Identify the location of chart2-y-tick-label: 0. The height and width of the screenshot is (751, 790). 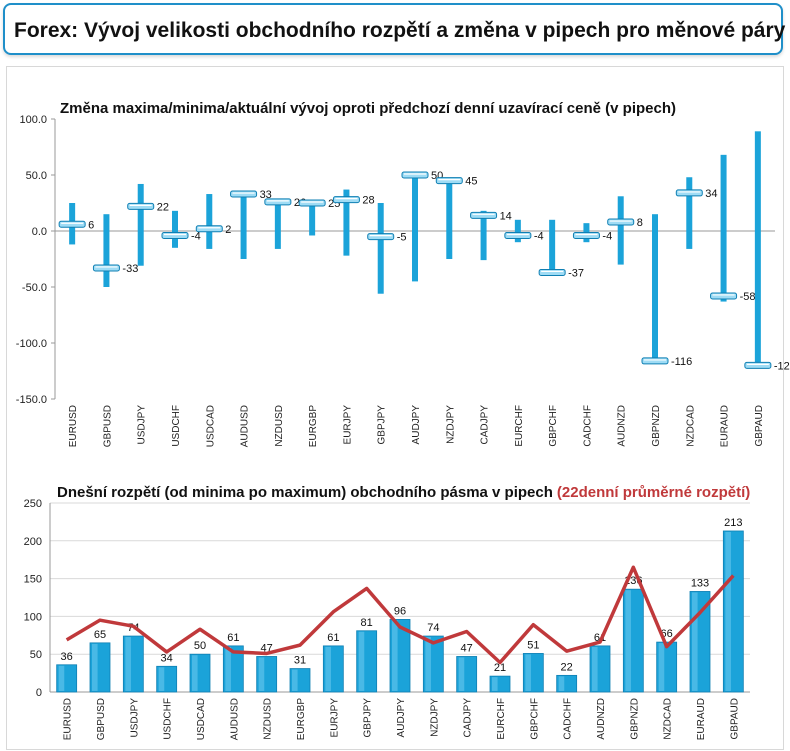
(39, 693).